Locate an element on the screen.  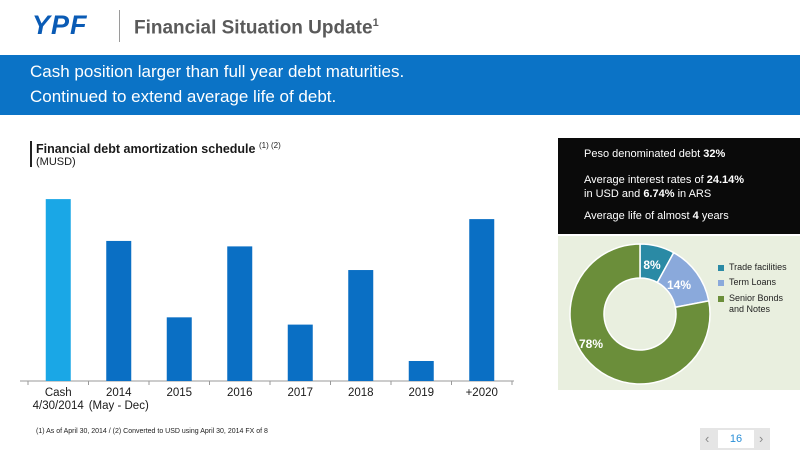
donut-label-2: 78% is located at coordinates (591, 344).